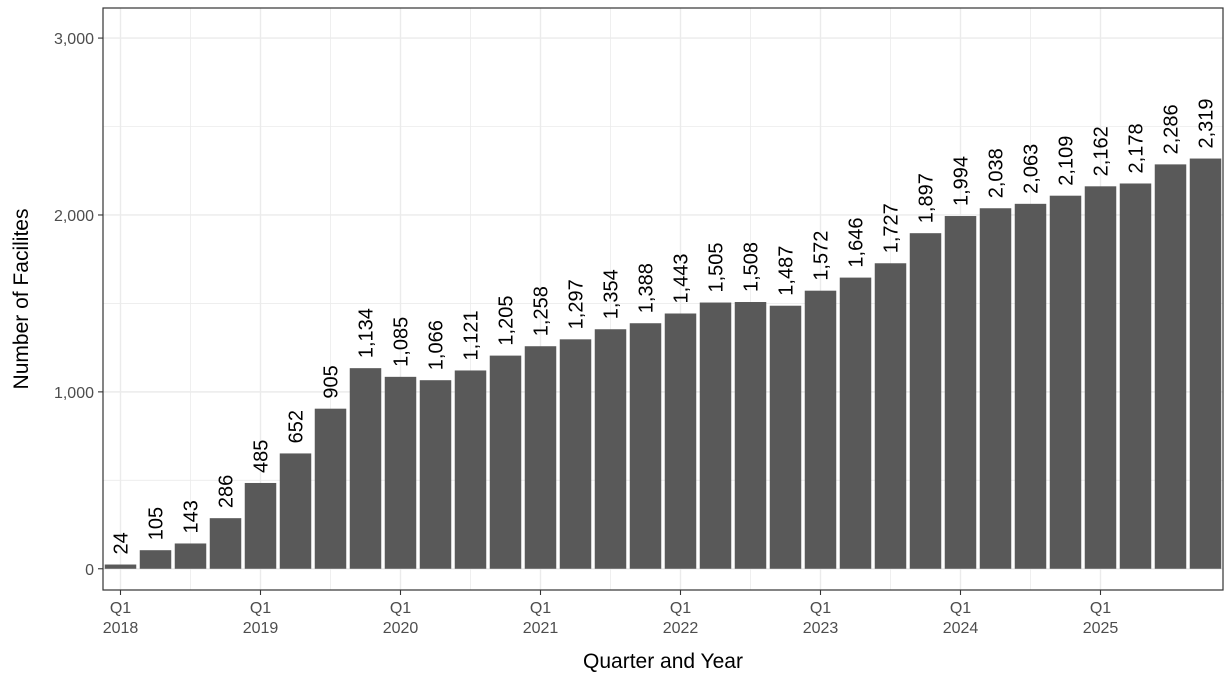  I want to click on bar-value-label: 2,178, so click(1137, 148).